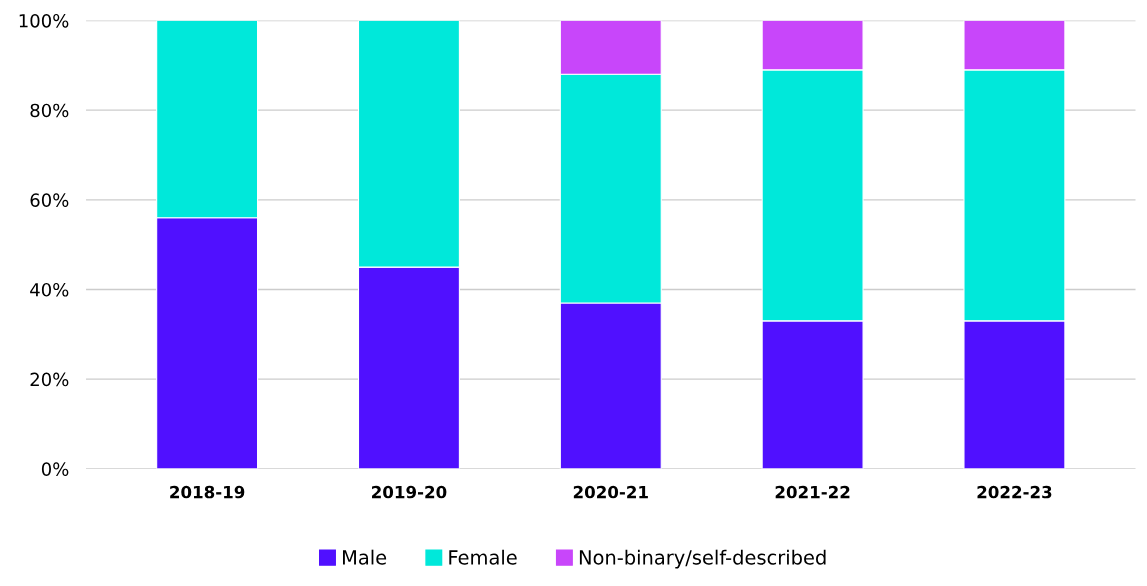  I want to click on y-tick-label: 80%, so click(49, 110).